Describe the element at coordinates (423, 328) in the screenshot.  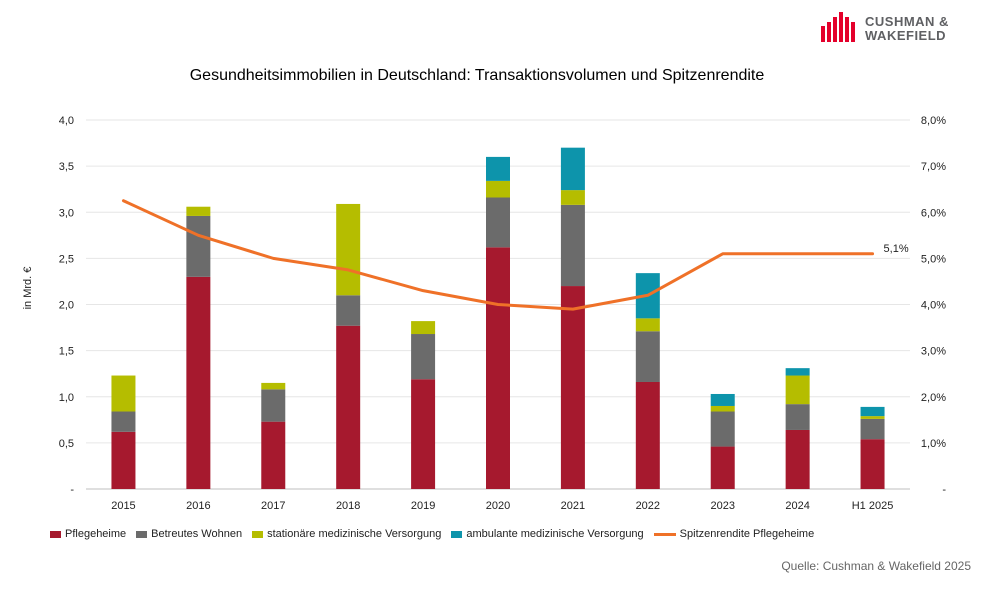
I see `bar-station-re-medizinische-versorgung-2019` at that location.